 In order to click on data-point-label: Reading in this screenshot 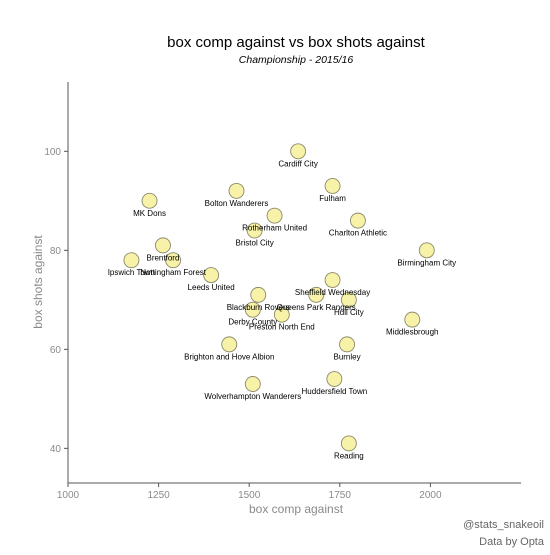, I will do `click(349, 455)`.